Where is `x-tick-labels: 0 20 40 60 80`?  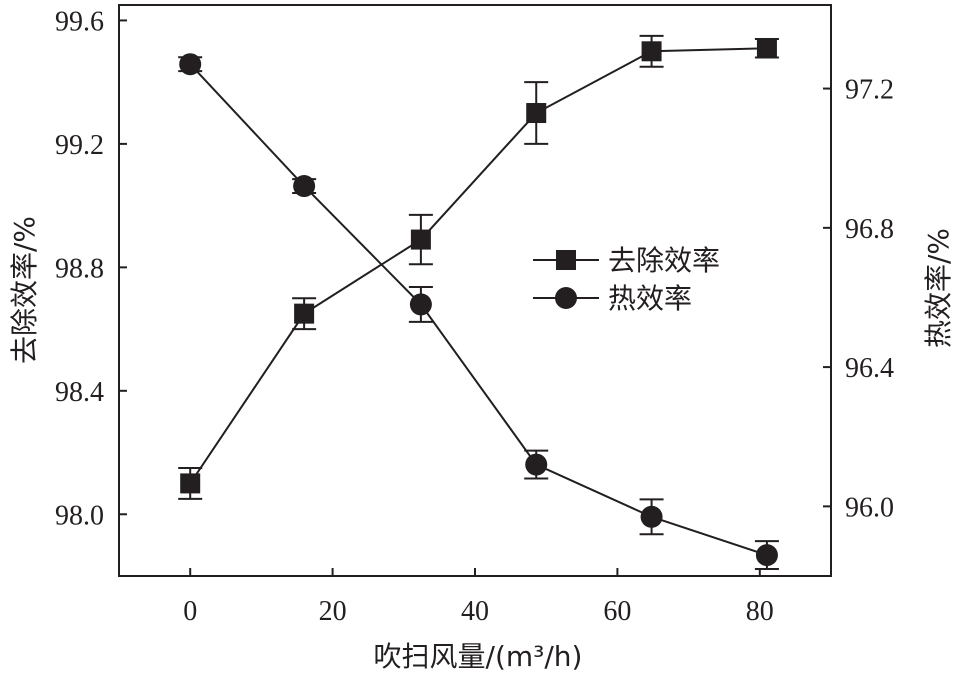 x-tick-labels: 0 20 40 60 80 is located at coordinates (478, 611).